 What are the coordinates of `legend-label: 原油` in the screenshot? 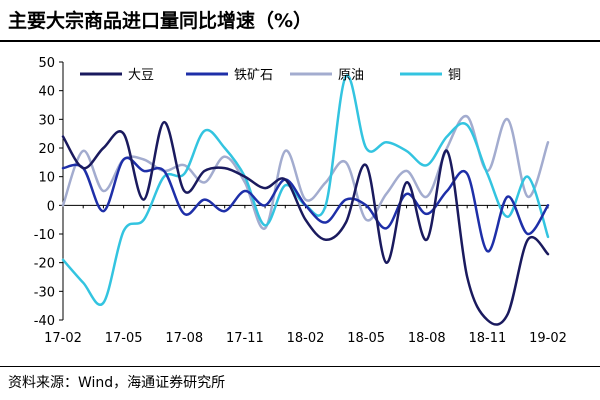 It's located at (351, 75).